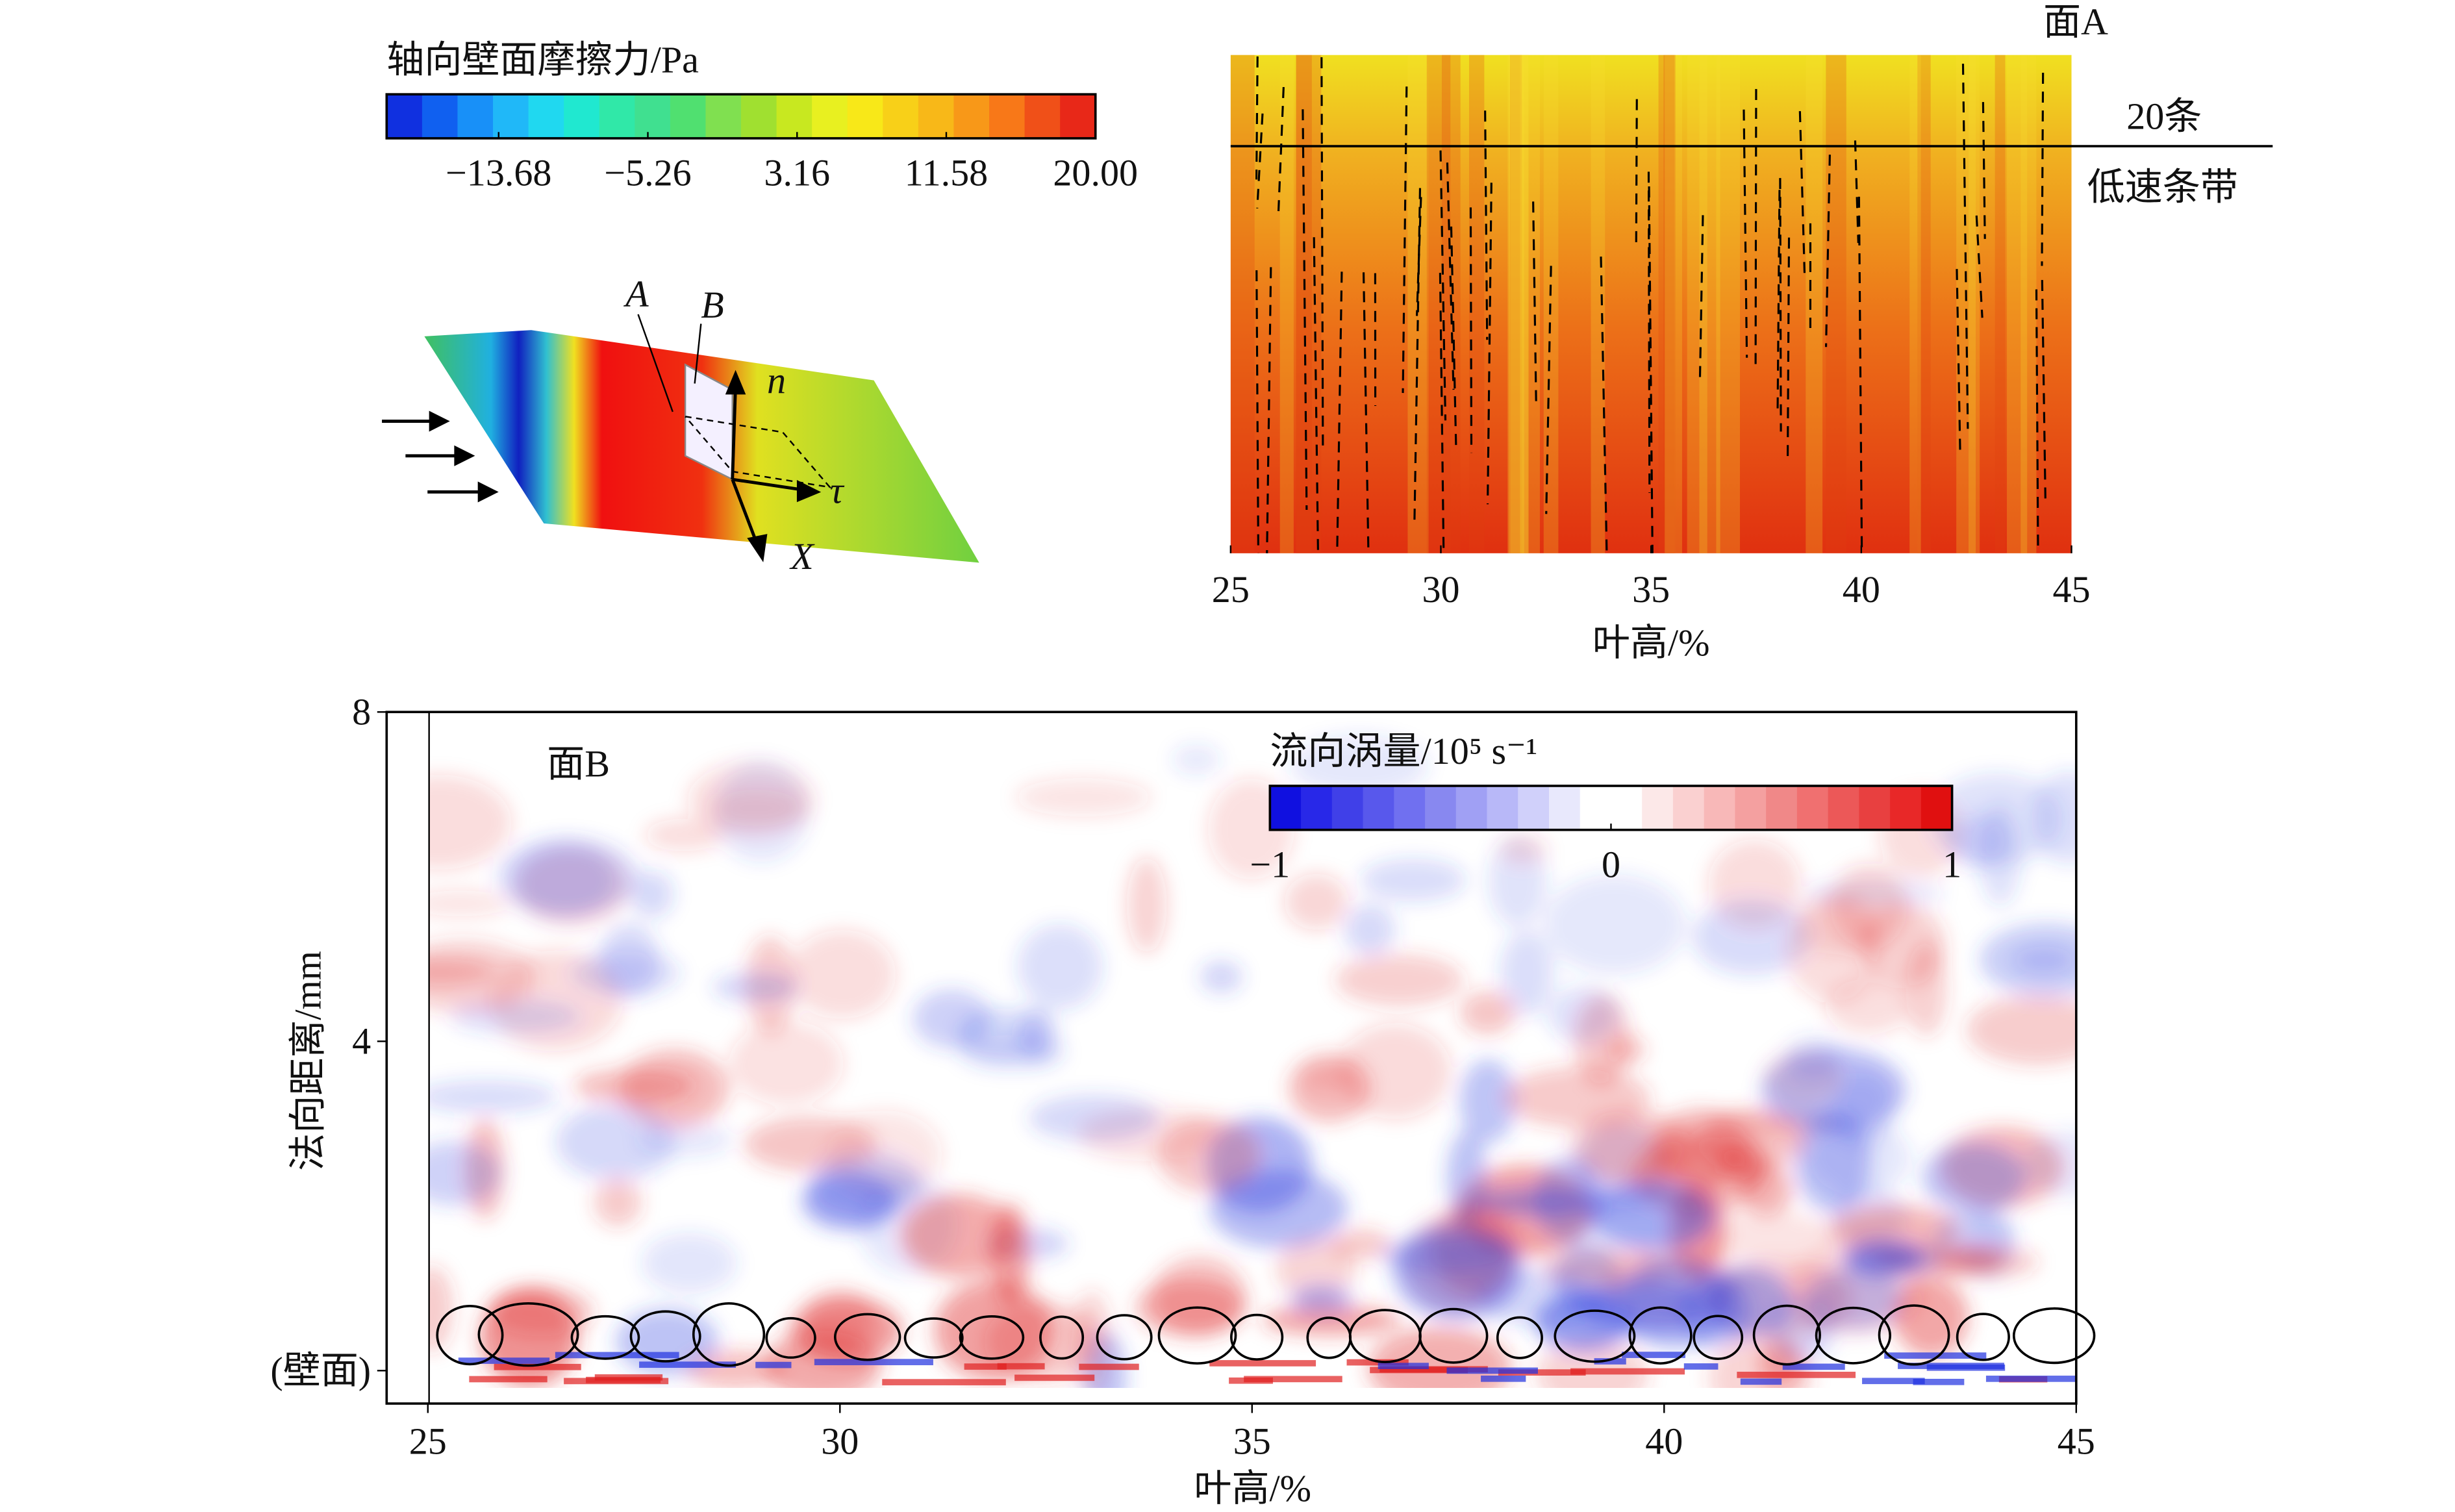  I want to click on colorbar-tick-label: 3.16, so click(797, 173).